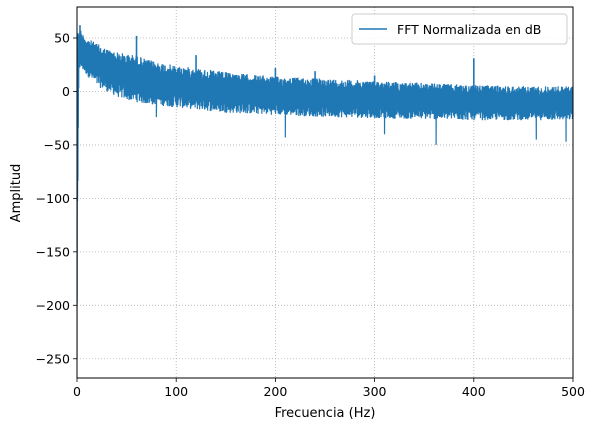 This screenshot has width=596, height=432. What do you see at coordinates (474, 391) in the screenshot?
I see `x-tick-label: 400` at bounding box center [474, 391].